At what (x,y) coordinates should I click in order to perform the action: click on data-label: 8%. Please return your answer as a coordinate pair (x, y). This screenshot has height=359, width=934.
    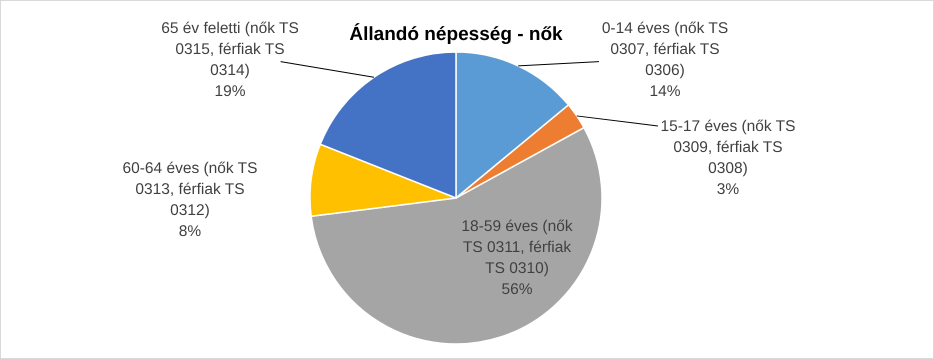
    Looking at the image, I should click on (190, 231).